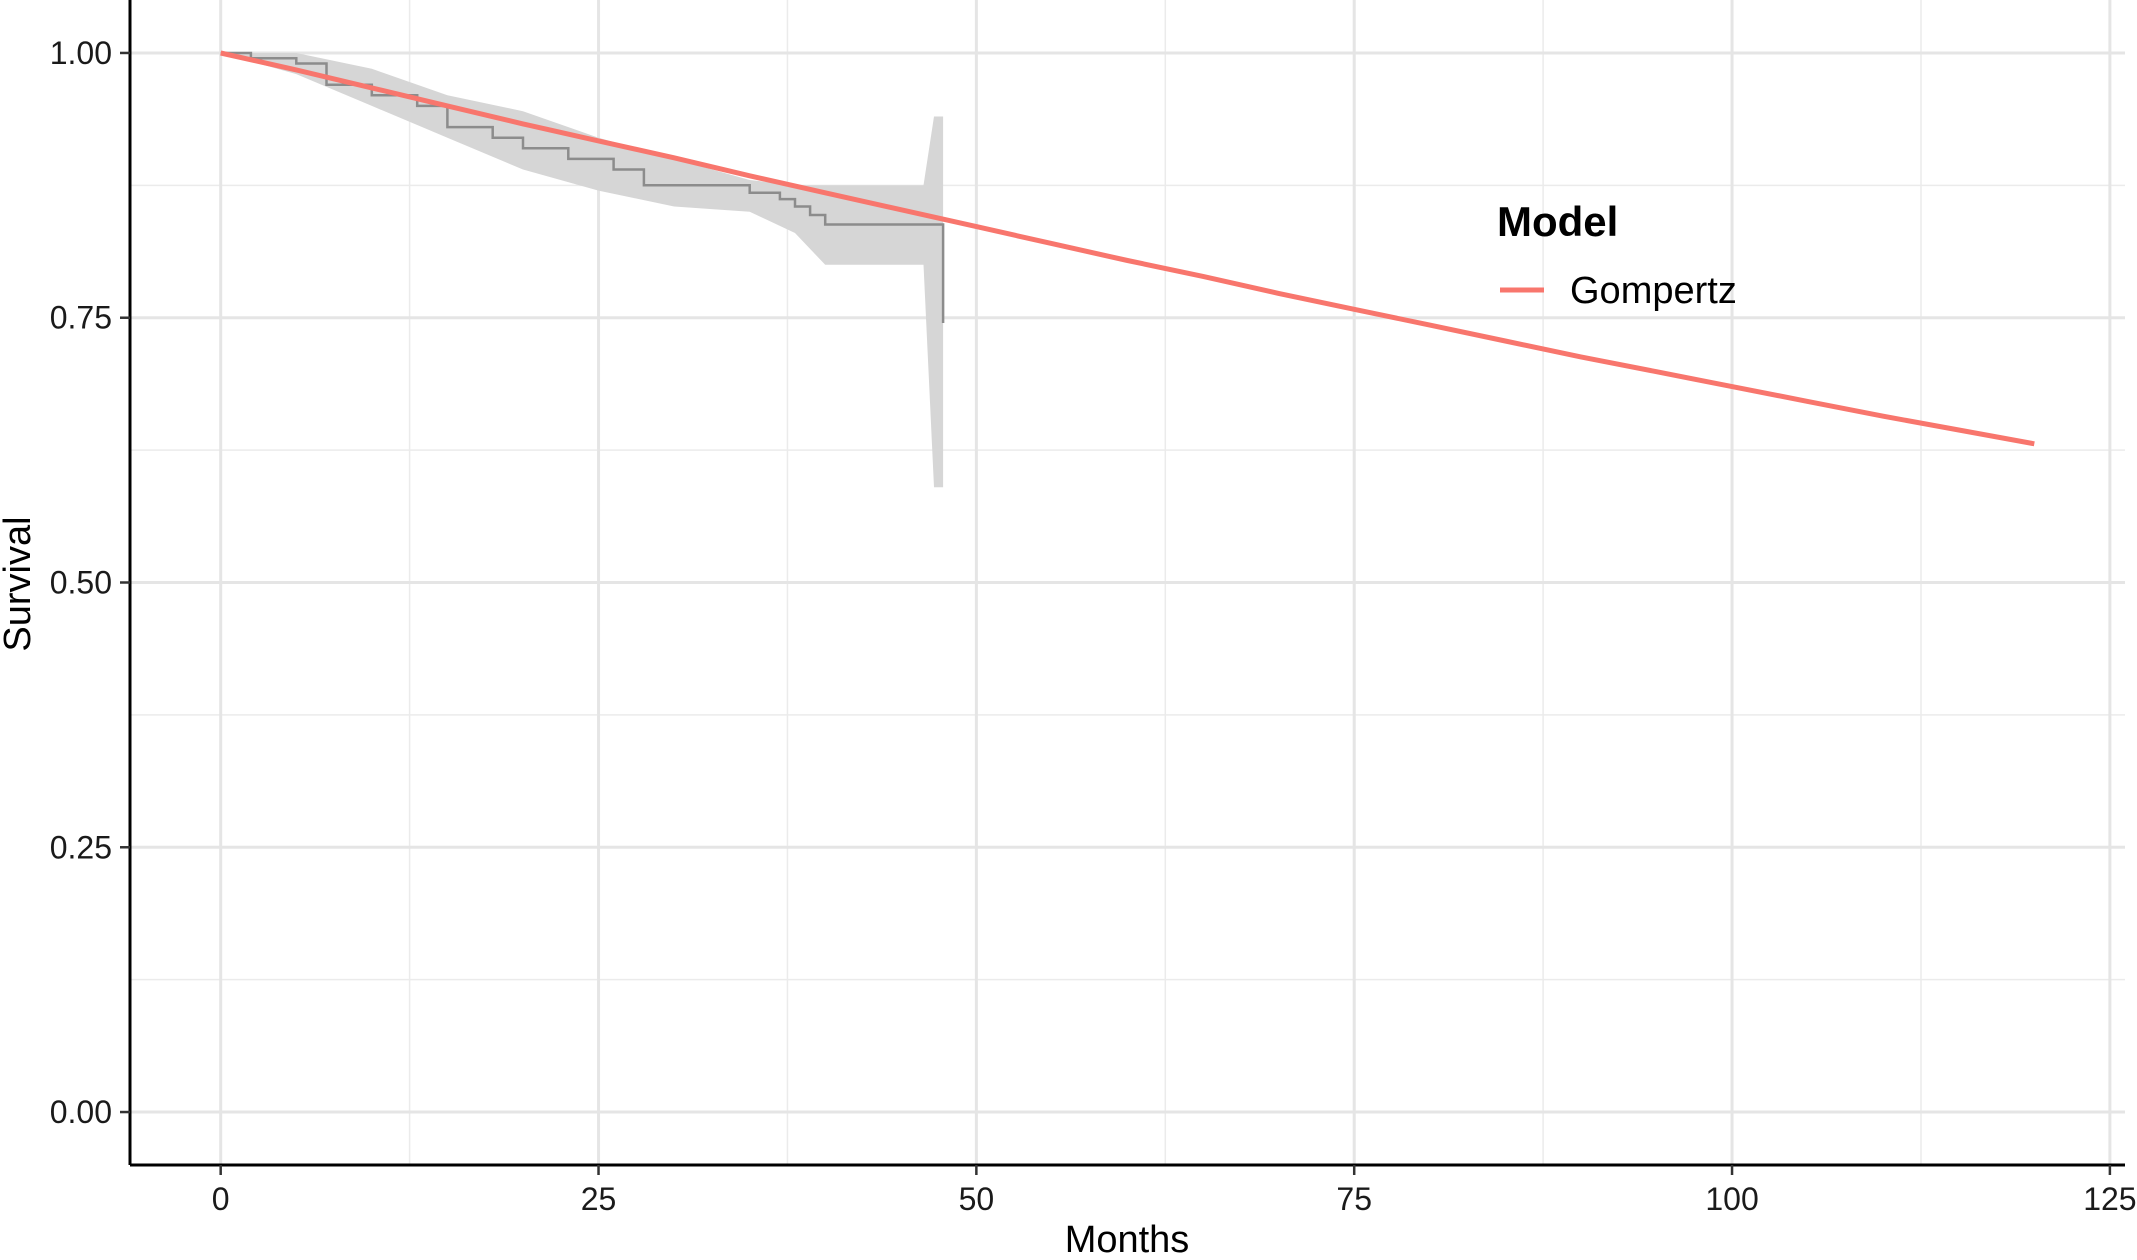 The width and height of the screenshot is (2137, 1260). What do you see at coordinates (1354, 1199) in the screenshot?
I see `x-tick-label: 75` at bounding box center [1354, 1199].